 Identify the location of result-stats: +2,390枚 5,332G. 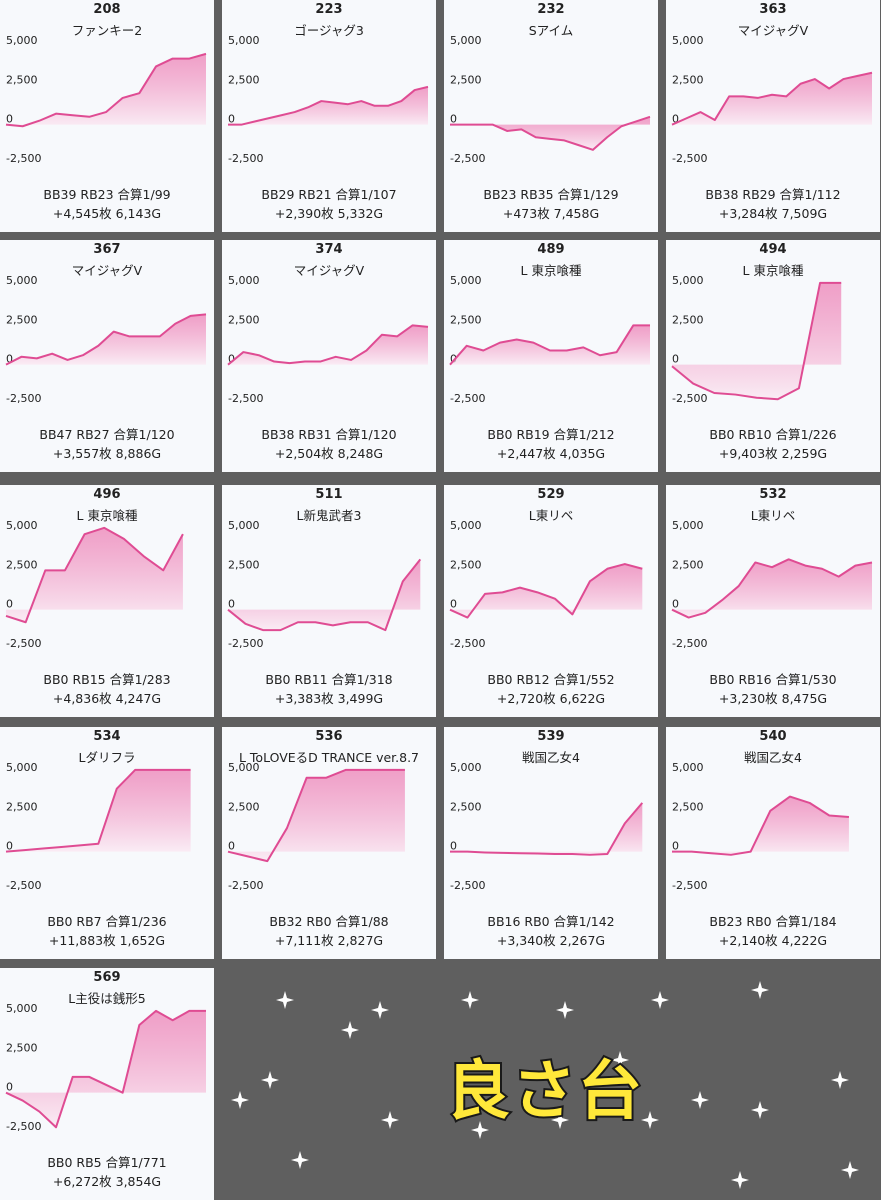
(329, 213).